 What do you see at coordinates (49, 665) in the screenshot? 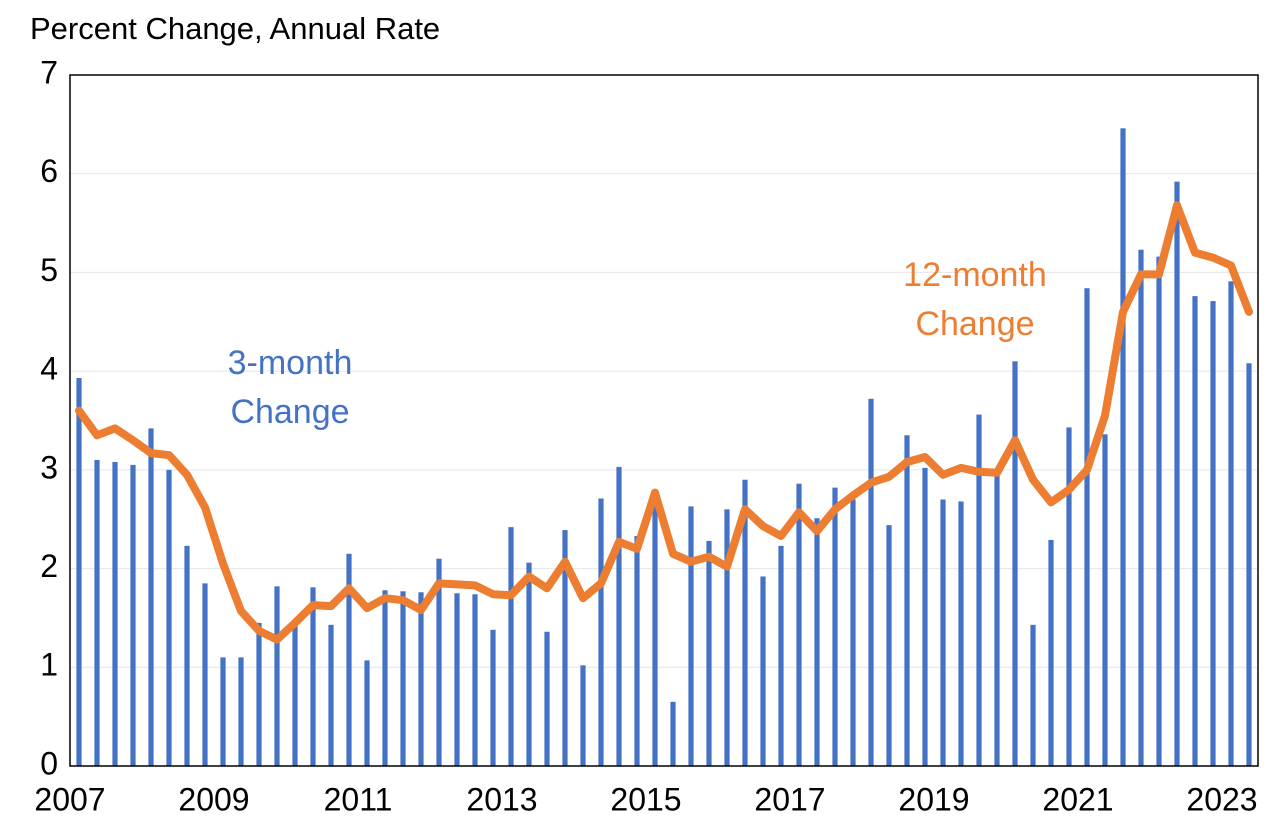
I see `y-tick-label: 1` at bounding box center [49, 665].